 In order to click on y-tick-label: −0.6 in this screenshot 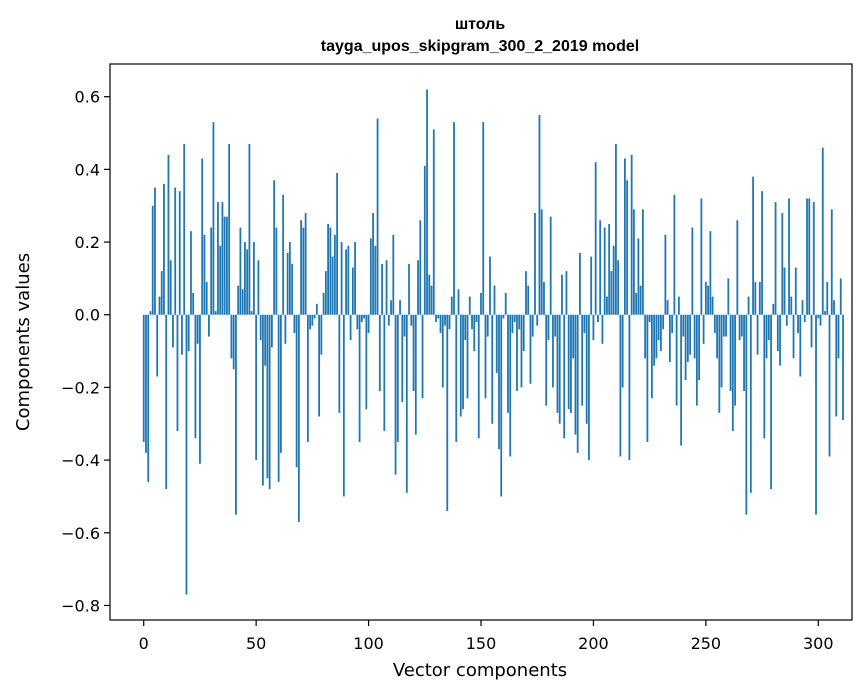, I will do `click(80, 533)`.